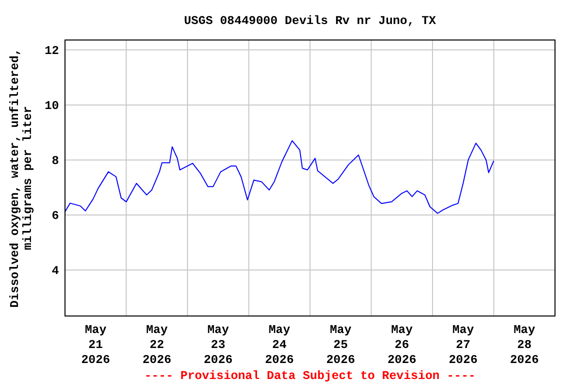 This screenshot has width=576, height=384. I want to click on x-tick-label: May 28 2026, so click(524, 345).